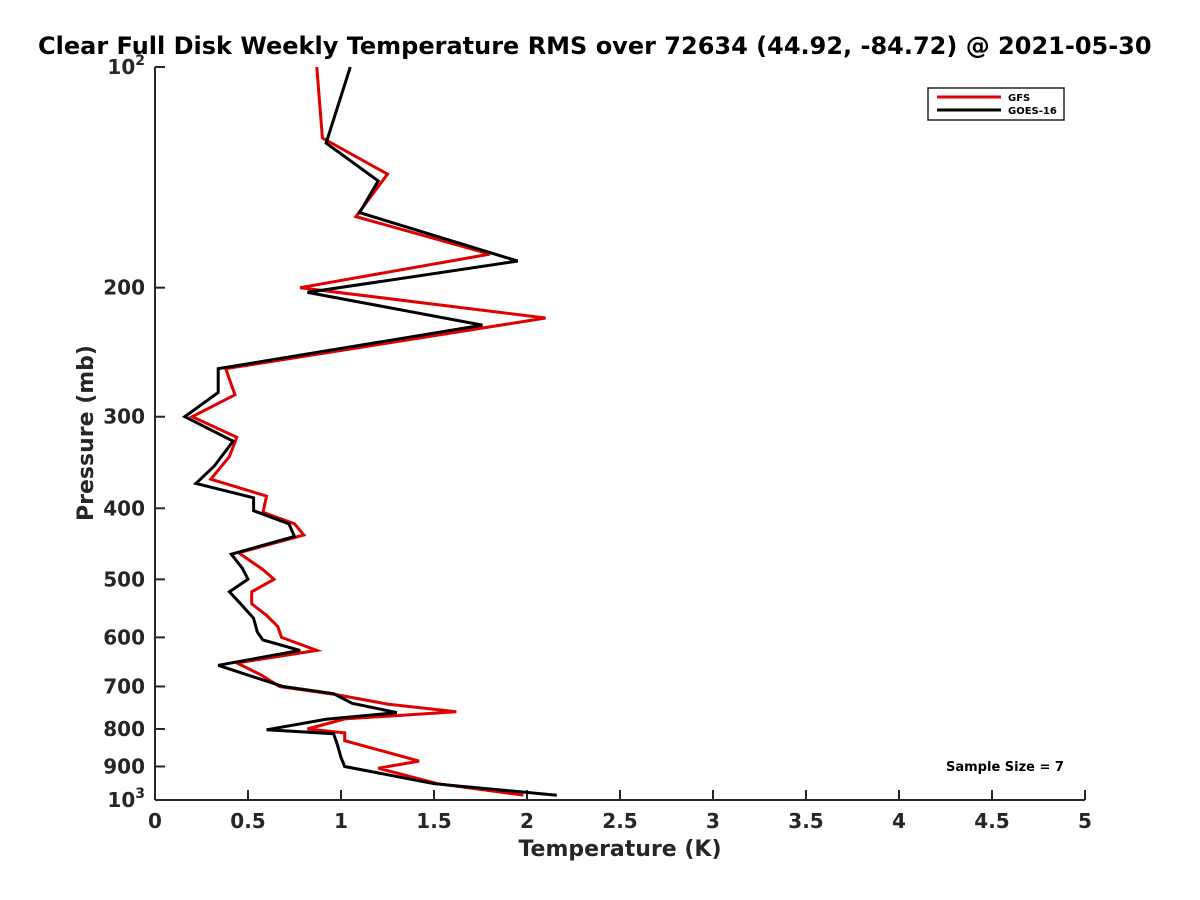  I want to click on x-tick-label: 2, so click(527, 821).